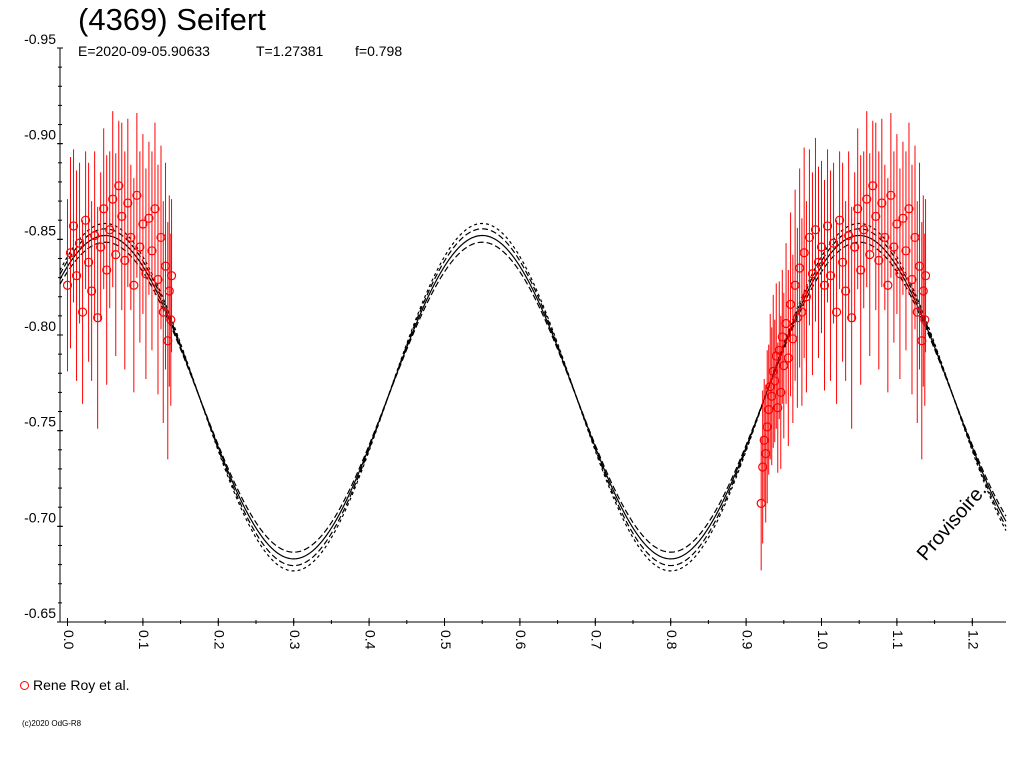 Image resolution: width=1024 pixels, height=768 pixels. I want to click on f-label: f=0.798, so click(379, 51).